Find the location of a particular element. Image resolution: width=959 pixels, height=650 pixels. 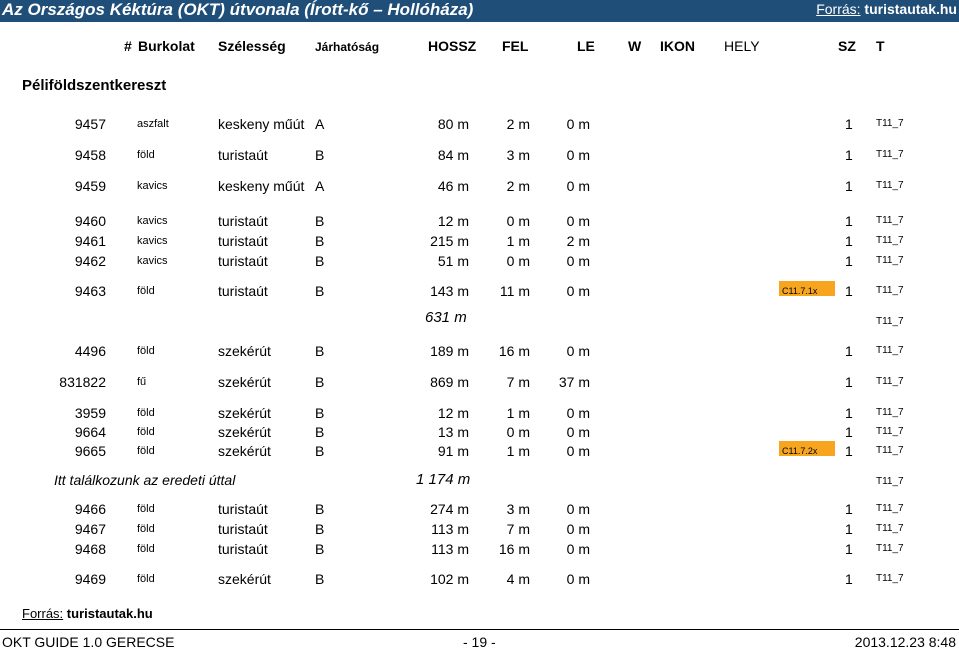

ascent: 4 m is located at coordinates (518, 579).